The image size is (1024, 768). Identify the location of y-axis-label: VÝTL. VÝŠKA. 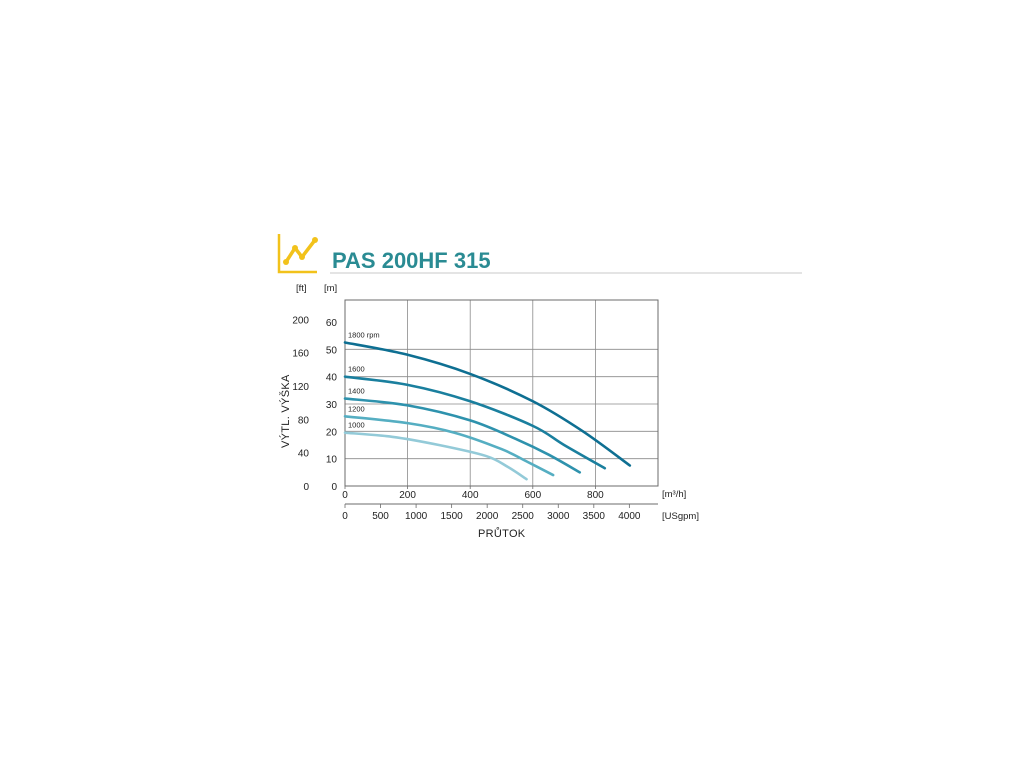
(285, 411).